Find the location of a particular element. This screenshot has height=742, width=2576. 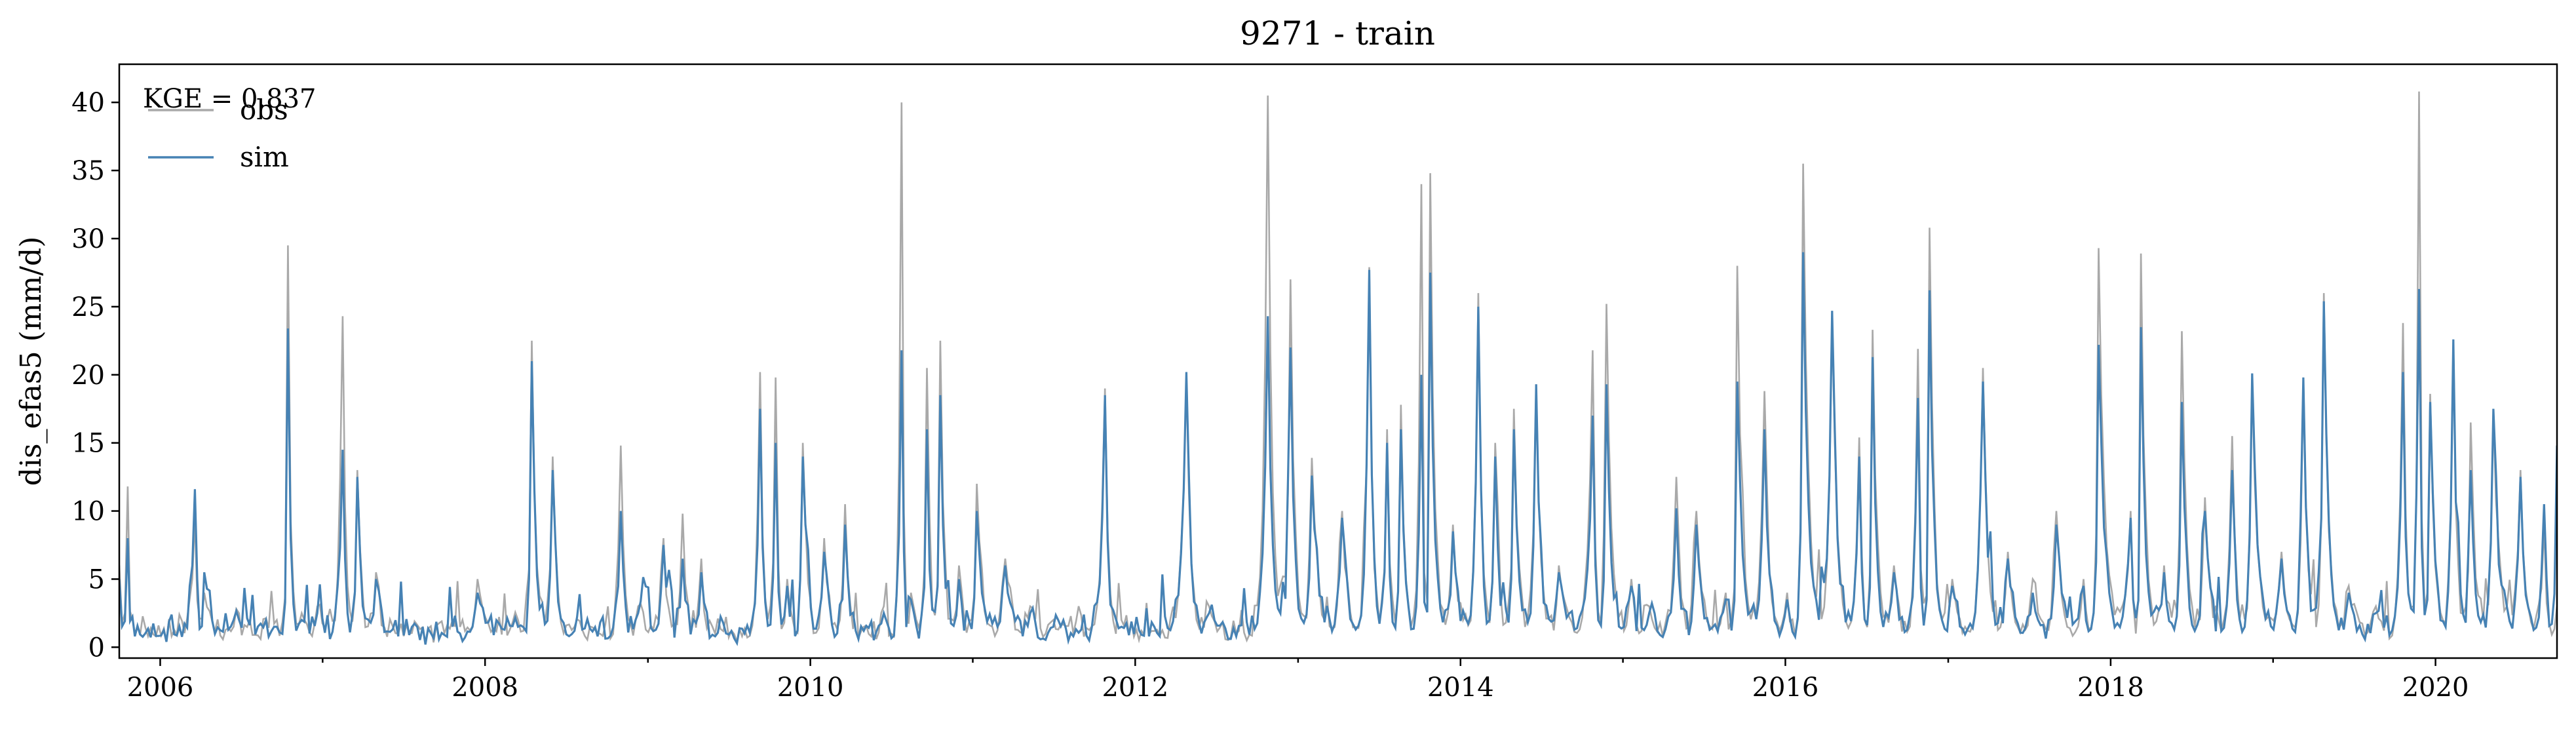

legend-obs-label: obs is located at coordinates (264, 110).